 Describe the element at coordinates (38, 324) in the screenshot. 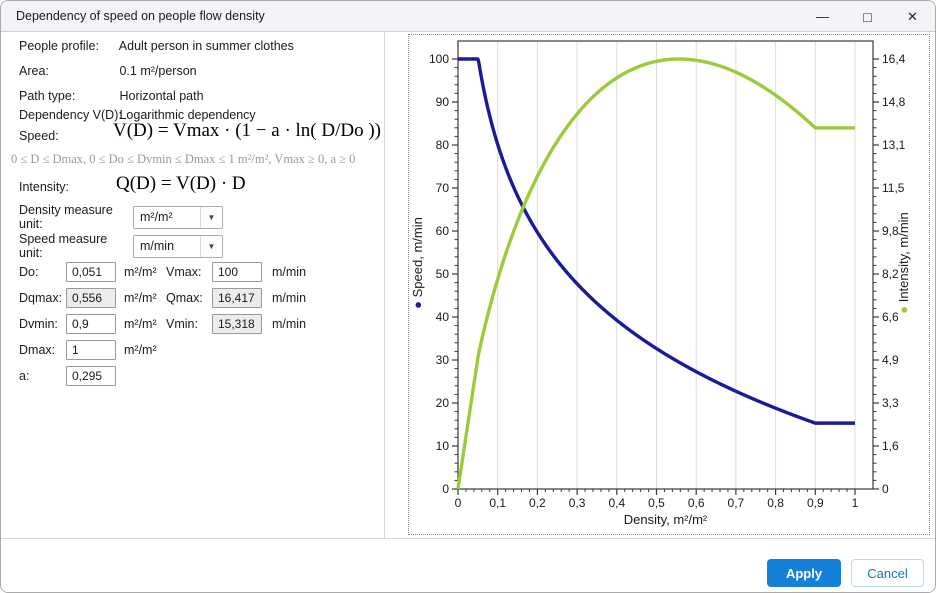

I see `dvmin-label: Dvmin:` at that location.